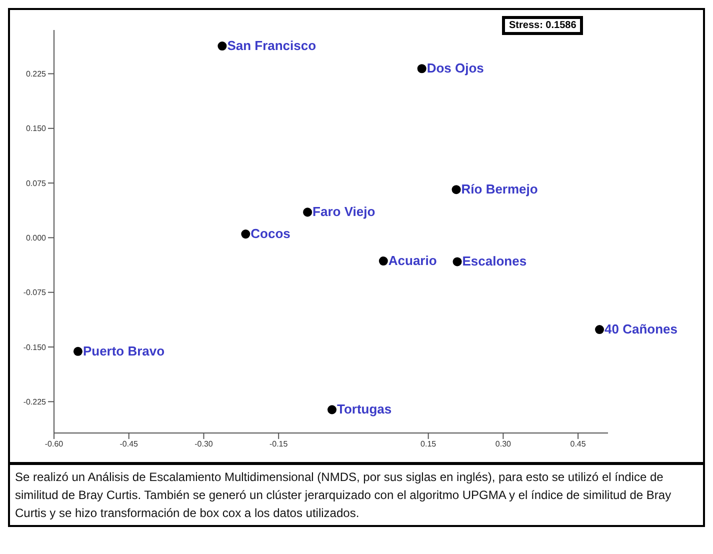  Describe the element at coordinates (270, 234) in the screenshot. I see `annotation: Cocos` at that location.